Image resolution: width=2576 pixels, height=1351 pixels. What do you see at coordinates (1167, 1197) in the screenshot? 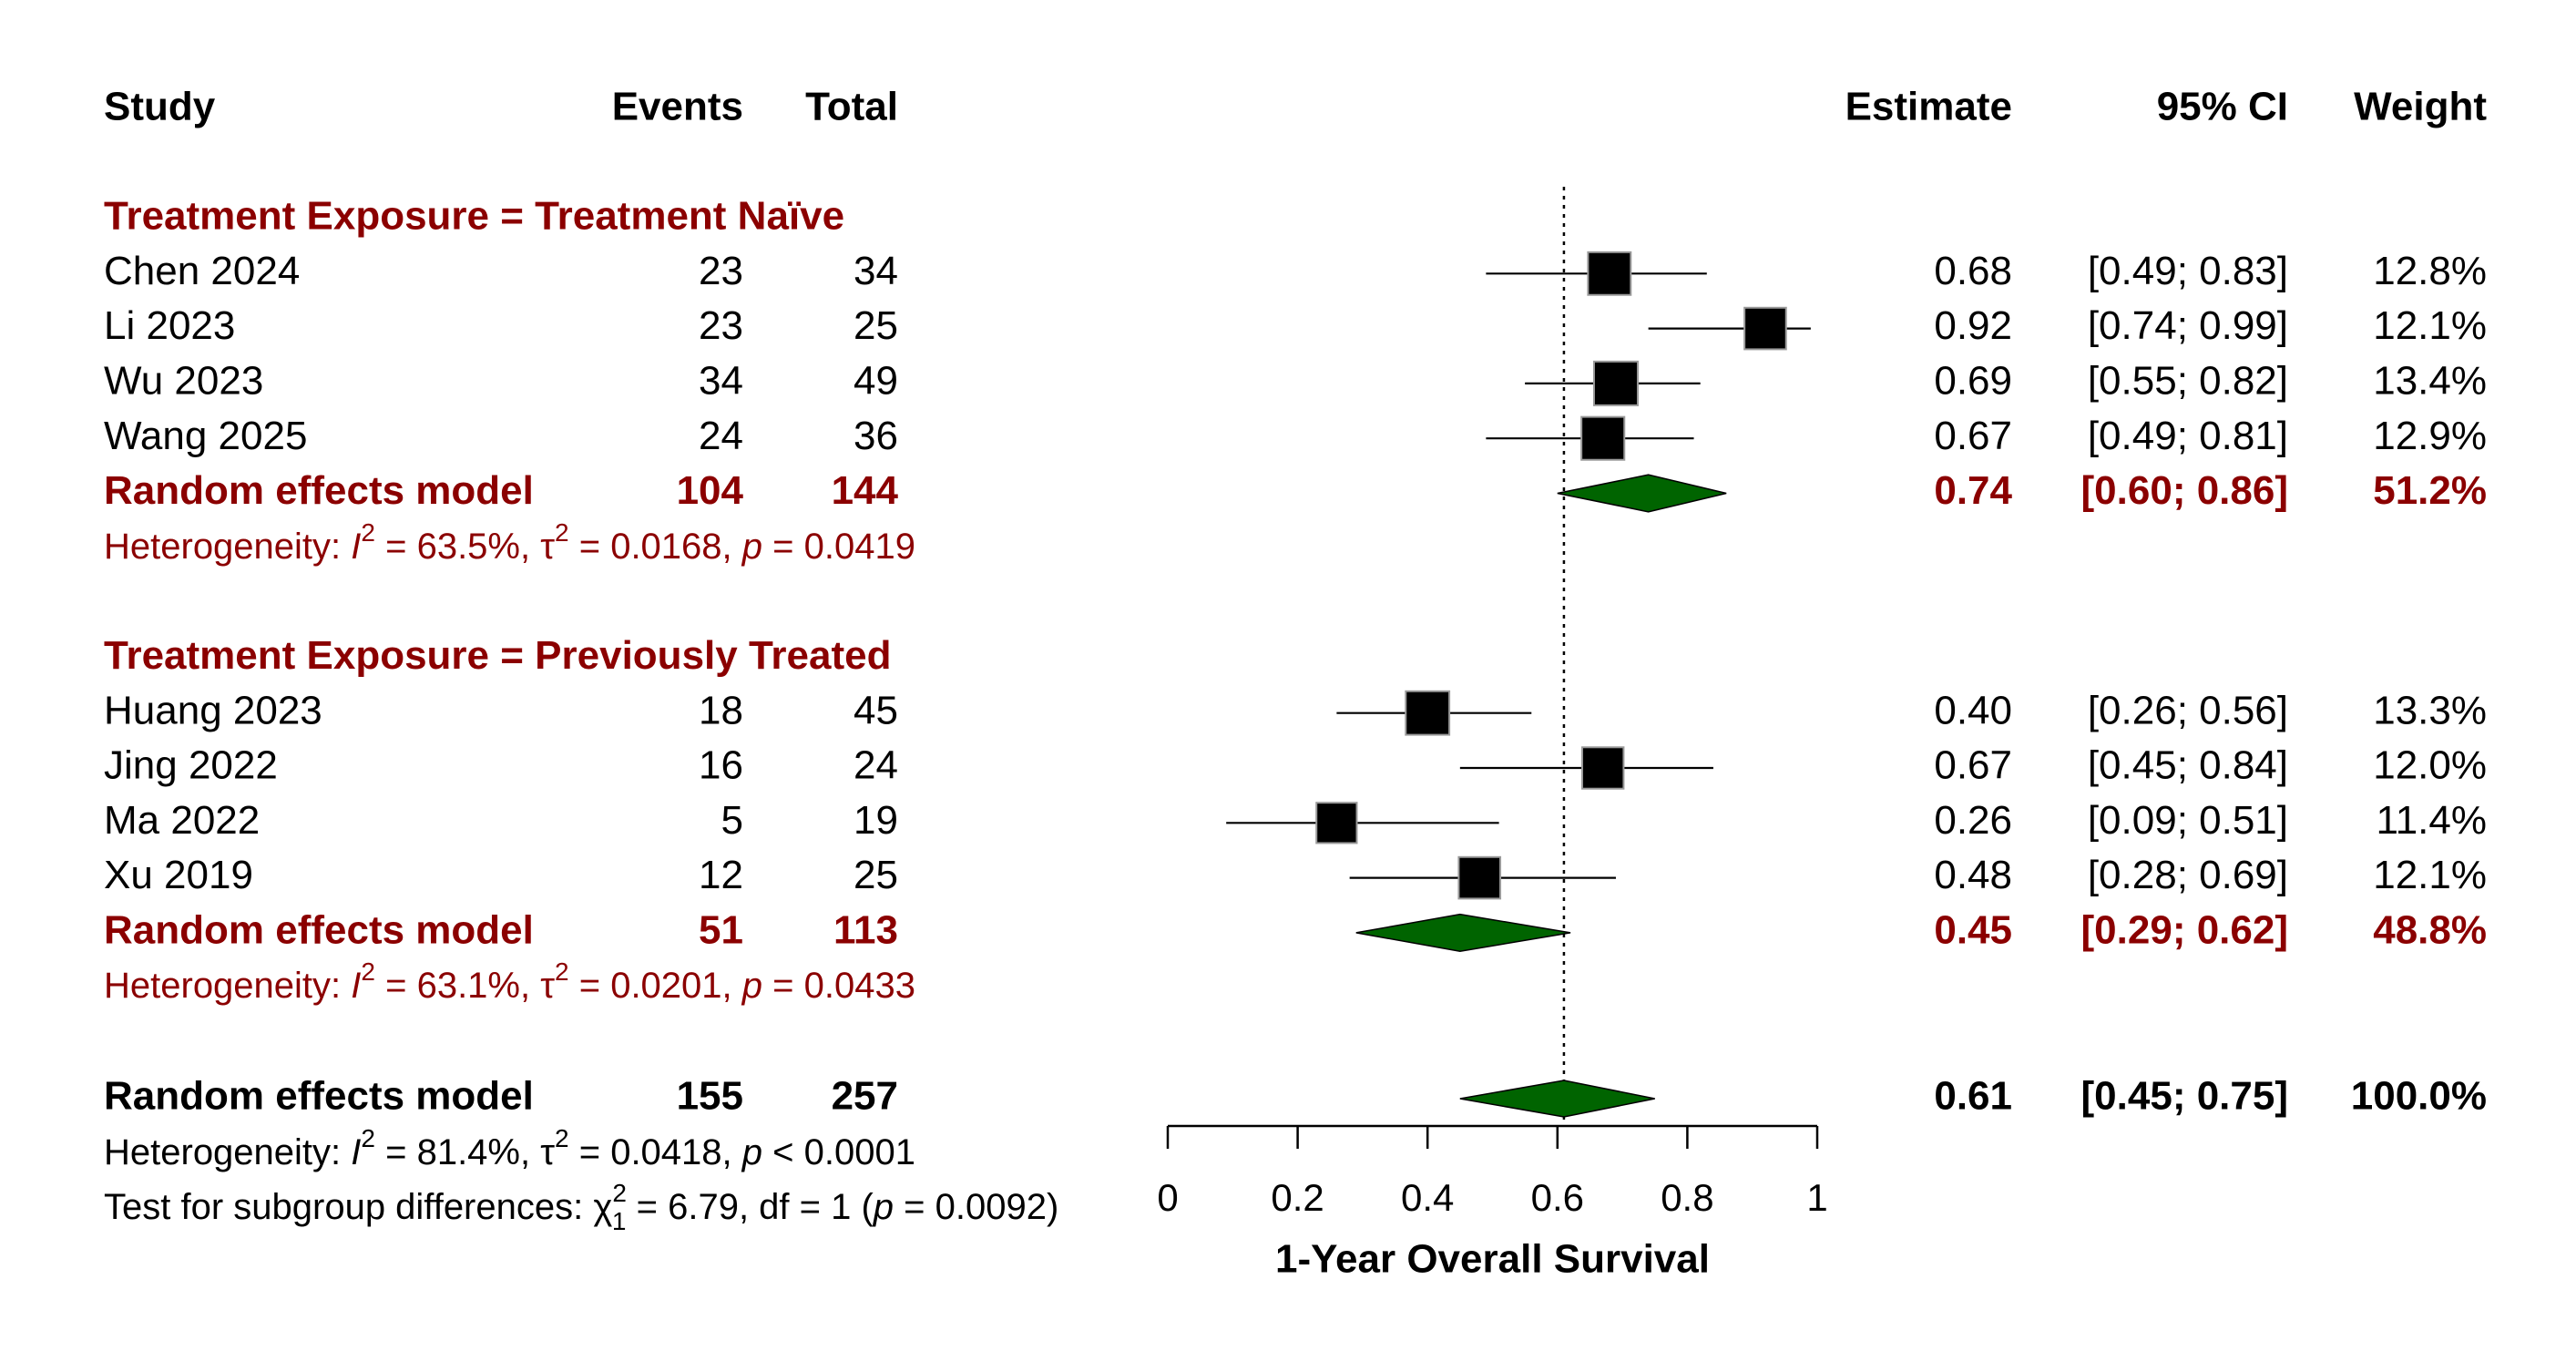
I see `x-tick-label: 0` at bounding box center [1167, 1197].